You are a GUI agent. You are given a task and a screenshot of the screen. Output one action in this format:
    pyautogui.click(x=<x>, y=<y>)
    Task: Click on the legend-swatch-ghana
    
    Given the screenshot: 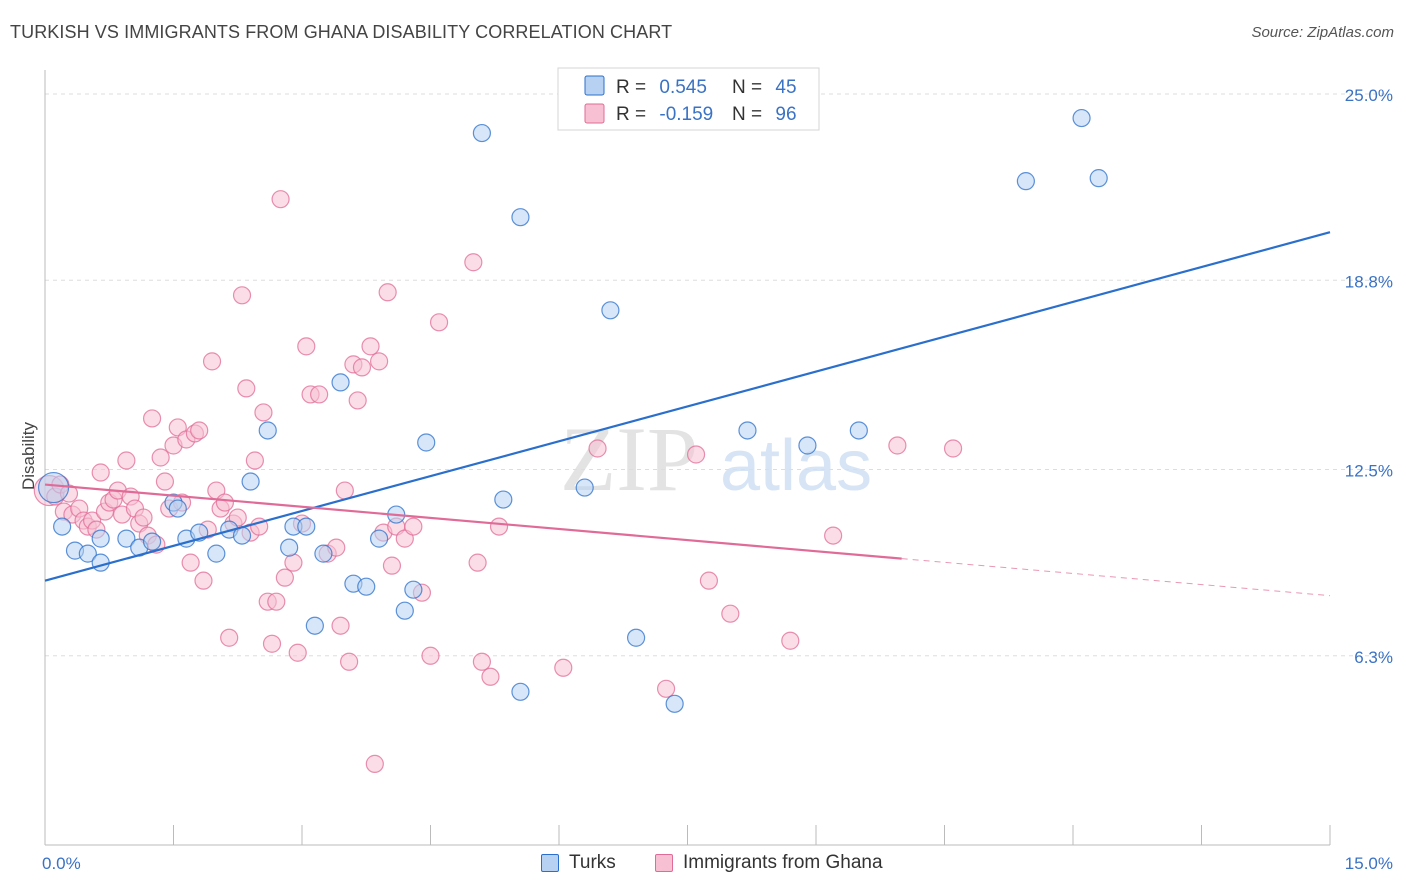 What is the action you would take?
    pyautogui.click(x=594, y=113)
    